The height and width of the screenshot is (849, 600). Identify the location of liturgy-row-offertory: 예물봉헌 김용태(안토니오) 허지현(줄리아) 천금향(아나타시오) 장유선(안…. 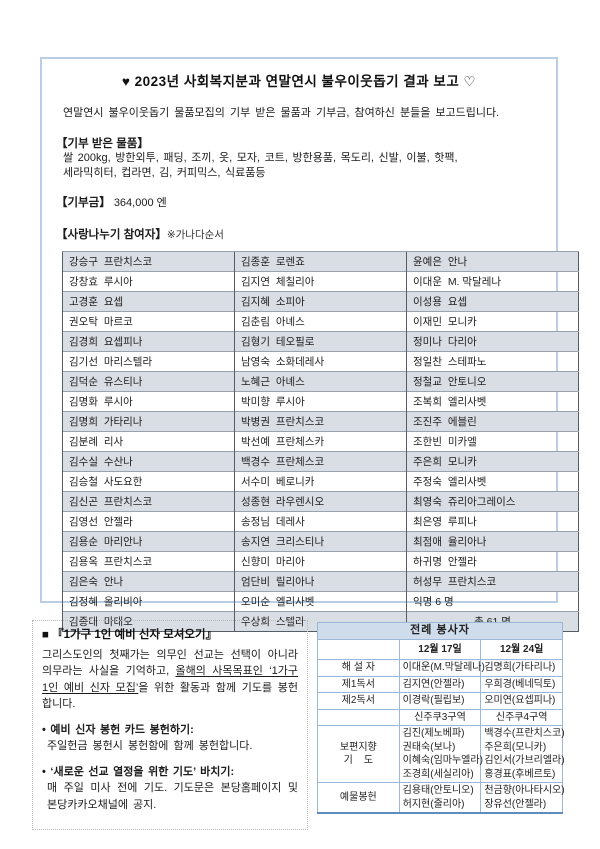
(441, 798).